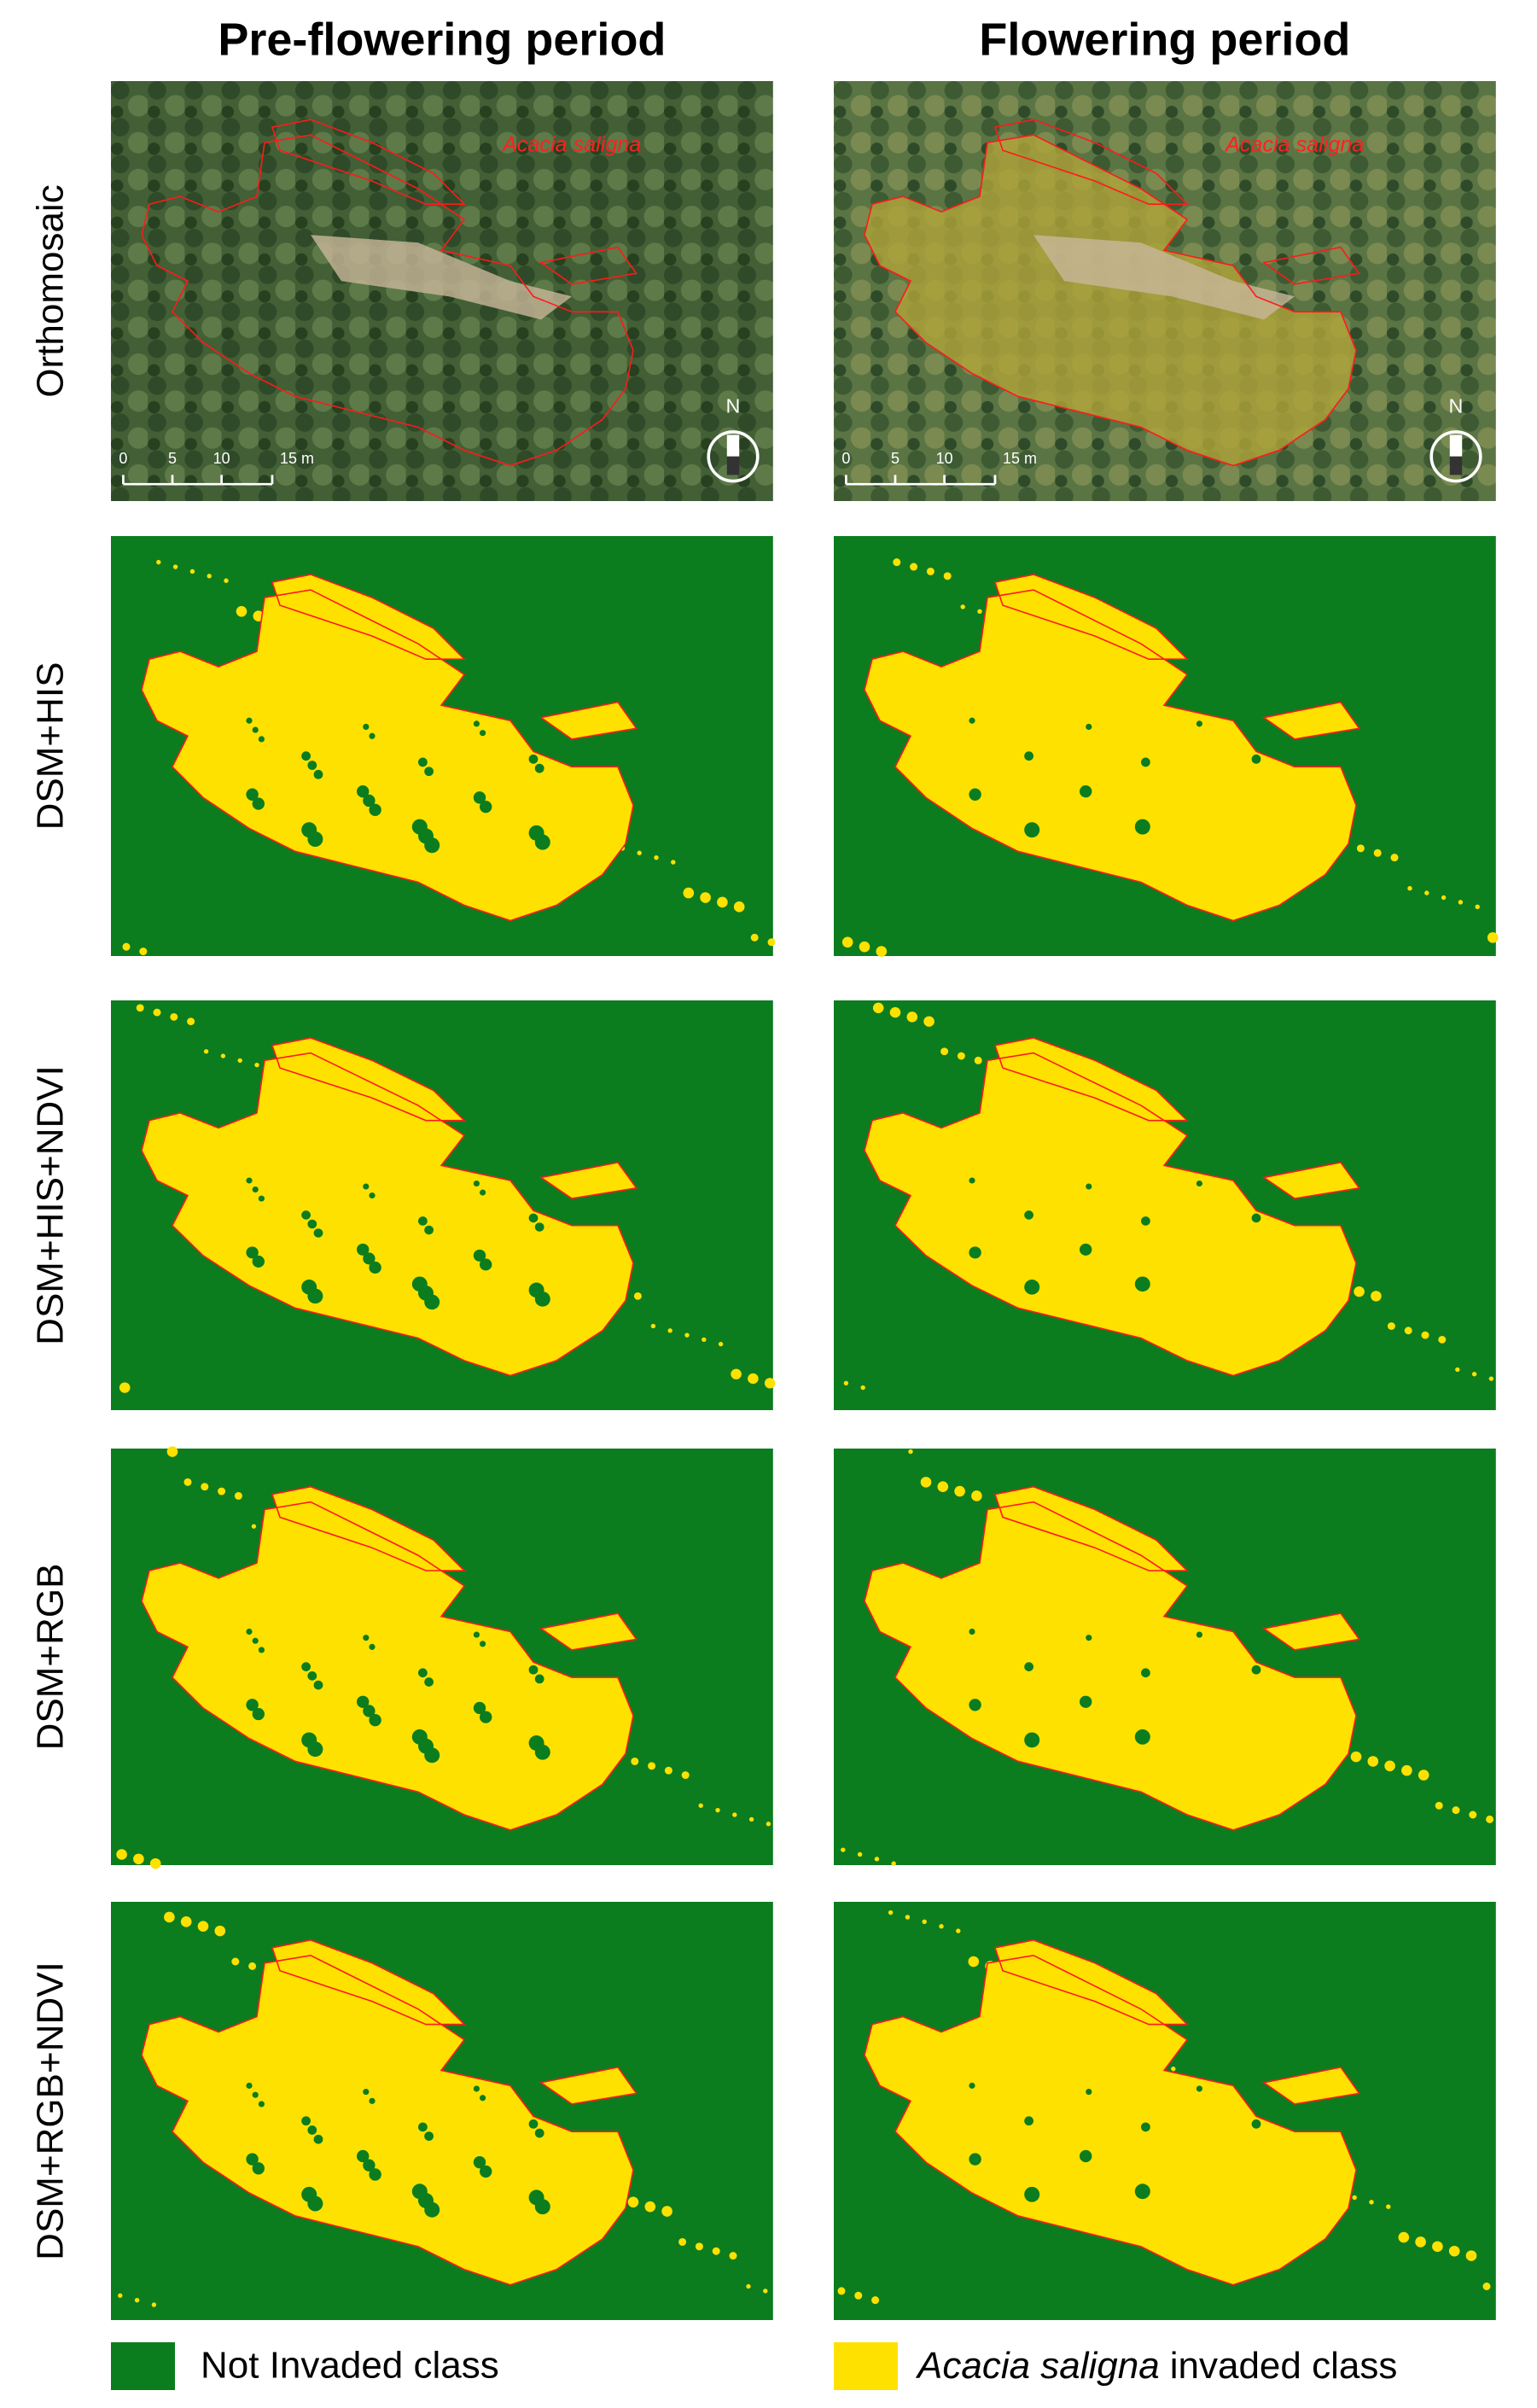 This screenshot has width=1537, height=2408. I want to click on legend-label: Acacia saligna invaded class, so click(1156, 2366).